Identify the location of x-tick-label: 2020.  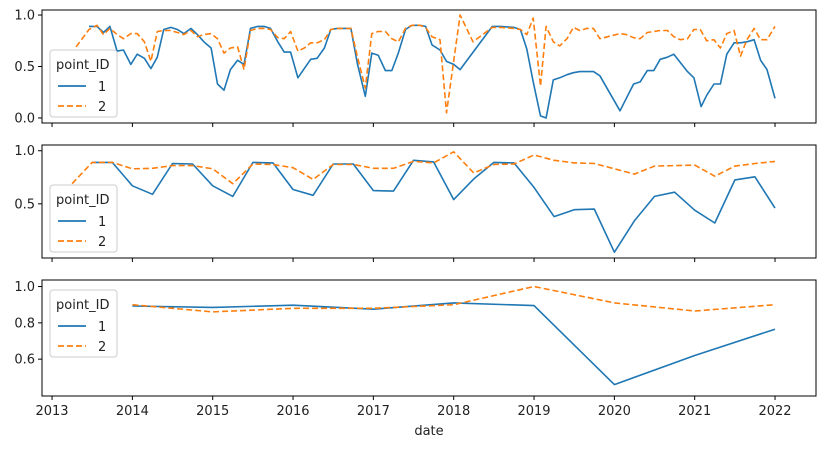
(614, 411).